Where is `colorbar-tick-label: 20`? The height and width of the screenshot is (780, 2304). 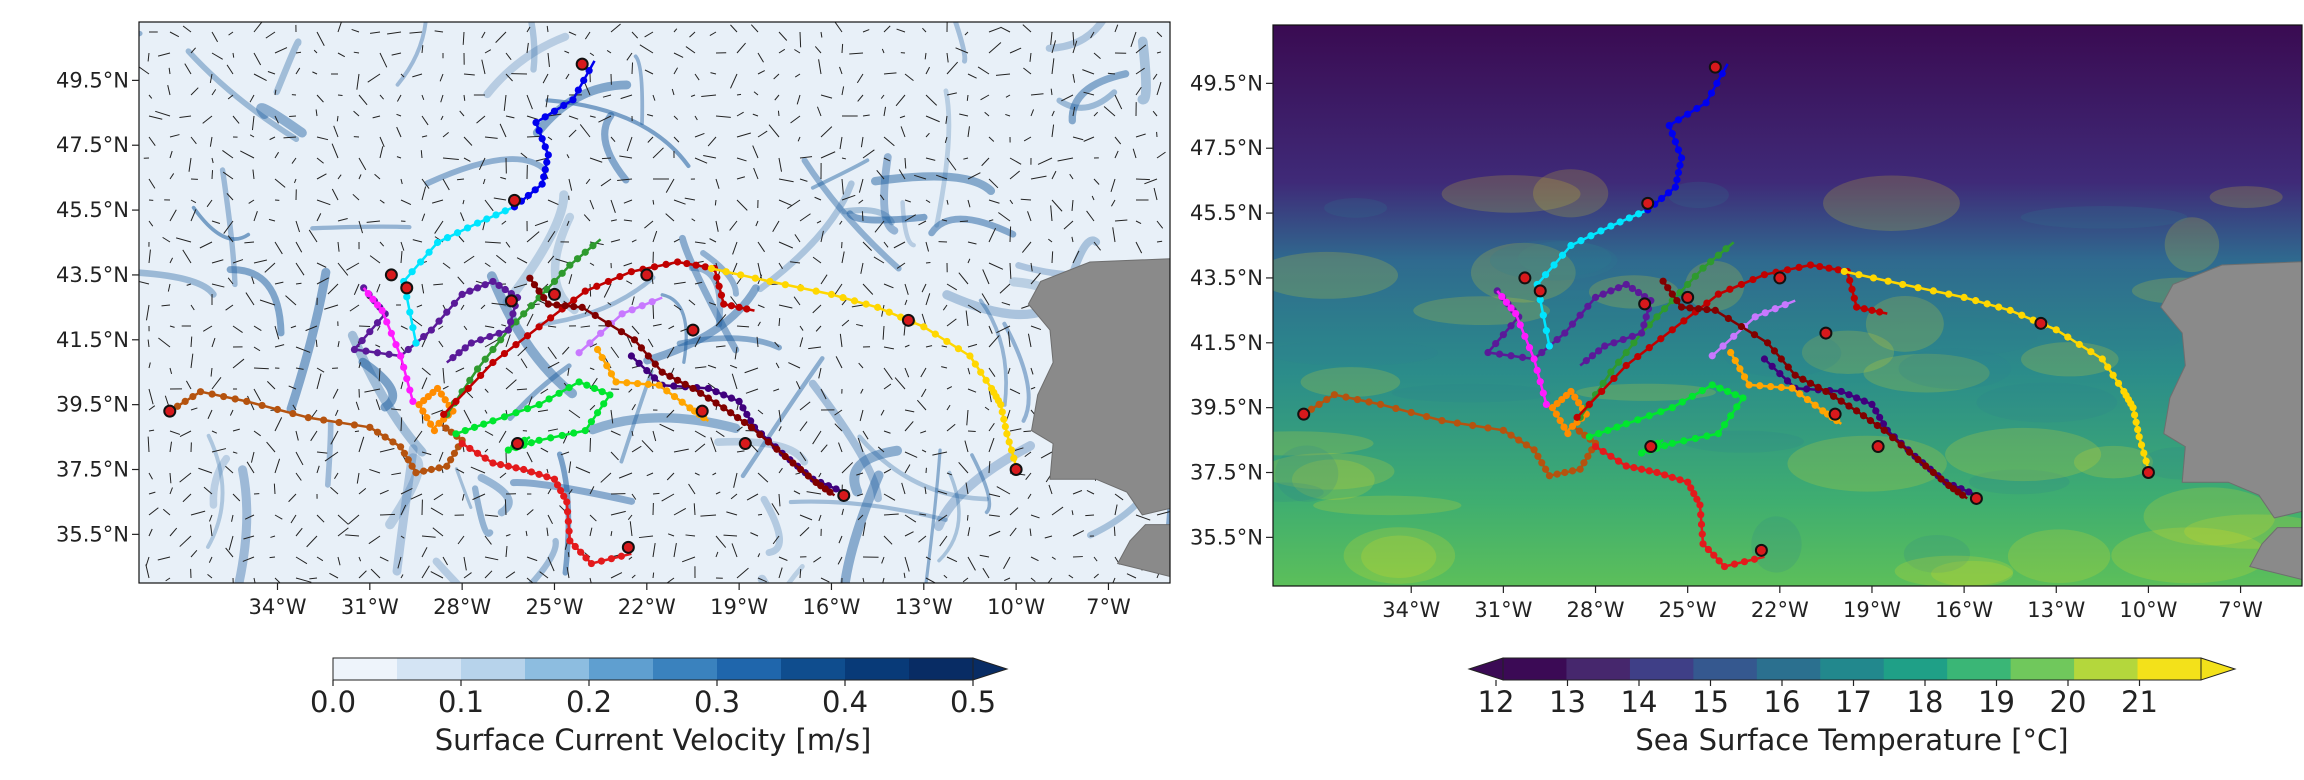
colorbar-tick-label: 20 is located at coordinates (2068, 702).